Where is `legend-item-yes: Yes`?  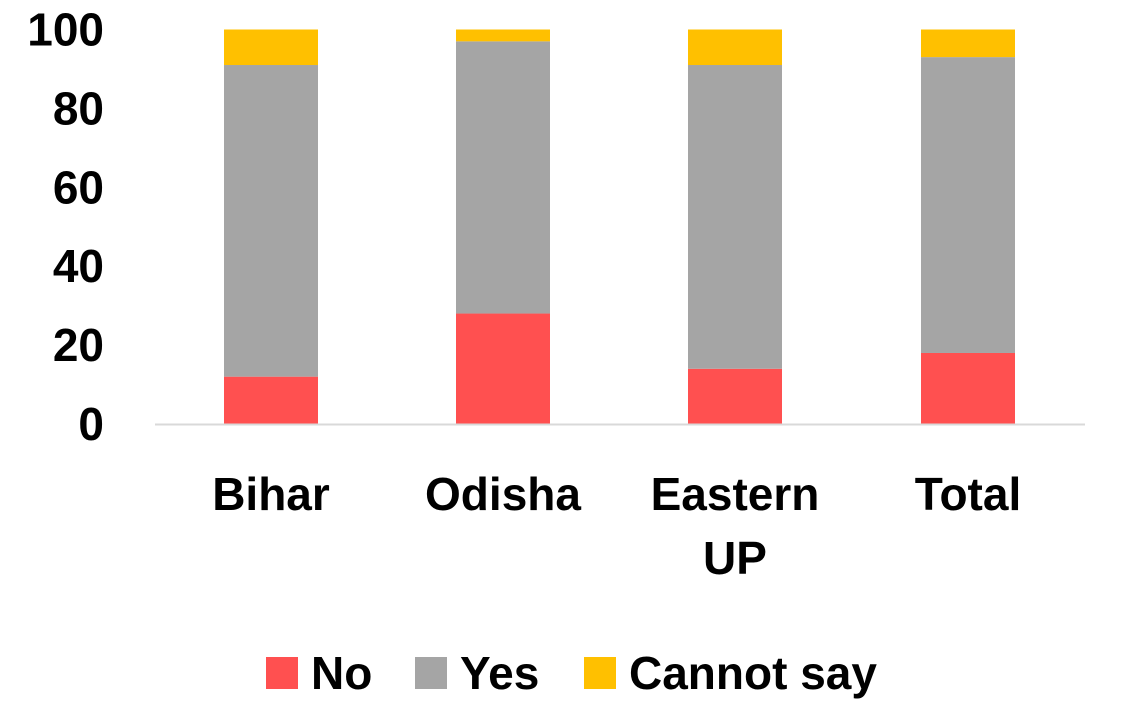
legend-item-yes: Yes is located at coordinates (477, 673).